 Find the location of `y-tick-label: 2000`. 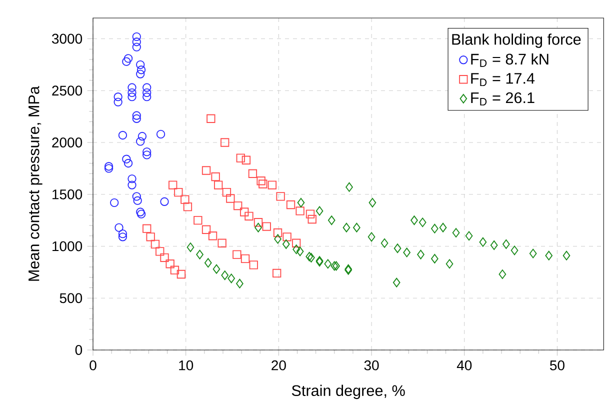

y-tick-label: 2000 is located at coordinates (67, 143).